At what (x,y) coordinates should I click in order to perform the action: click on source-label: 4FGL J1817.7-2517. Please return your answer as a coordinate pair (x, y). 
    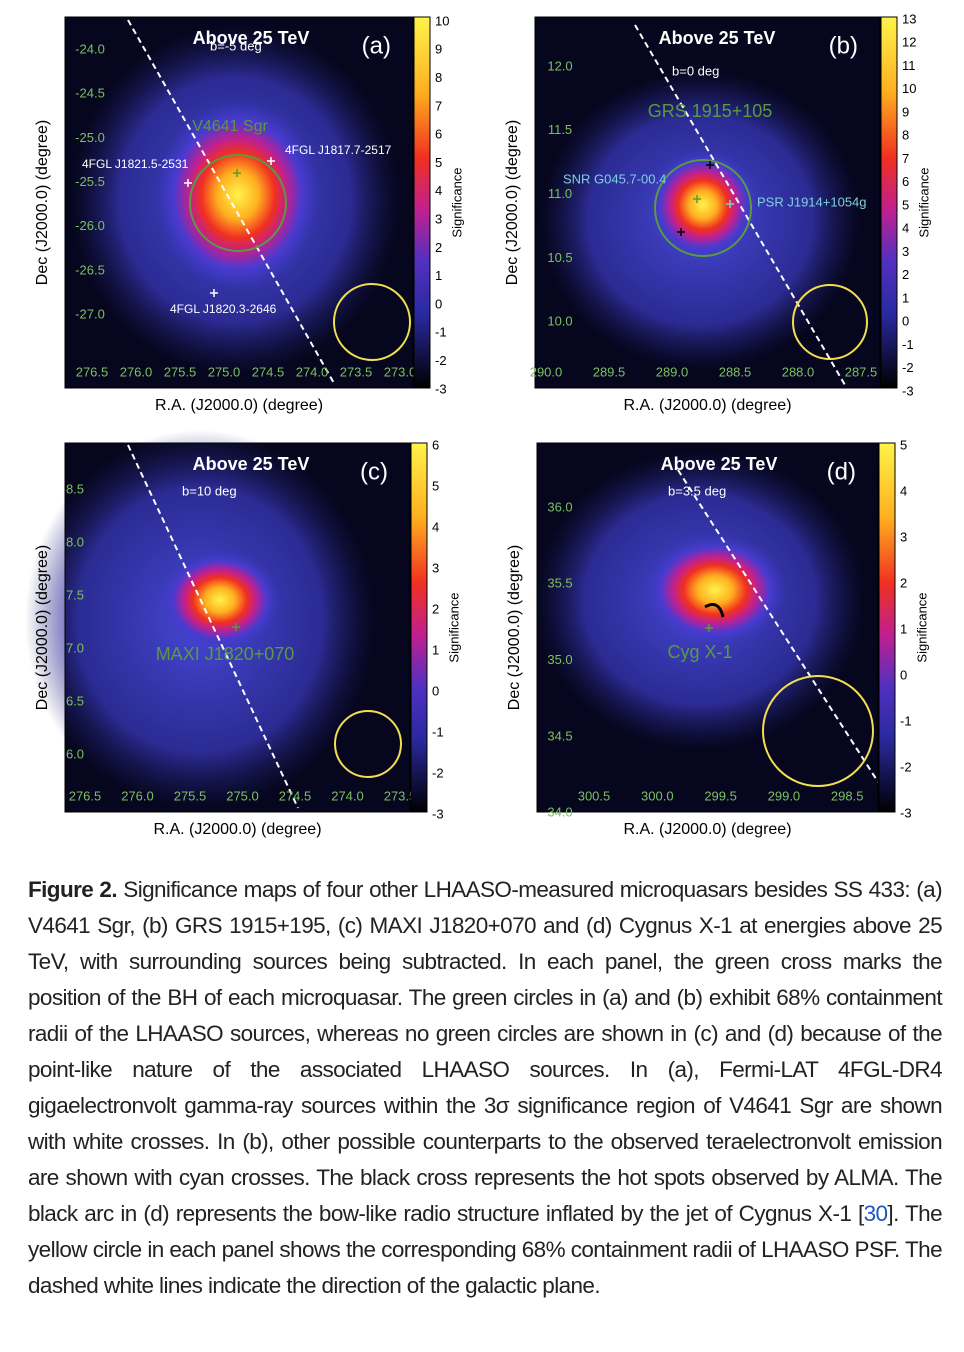
    Looking at the image, I should click on (338, 150).